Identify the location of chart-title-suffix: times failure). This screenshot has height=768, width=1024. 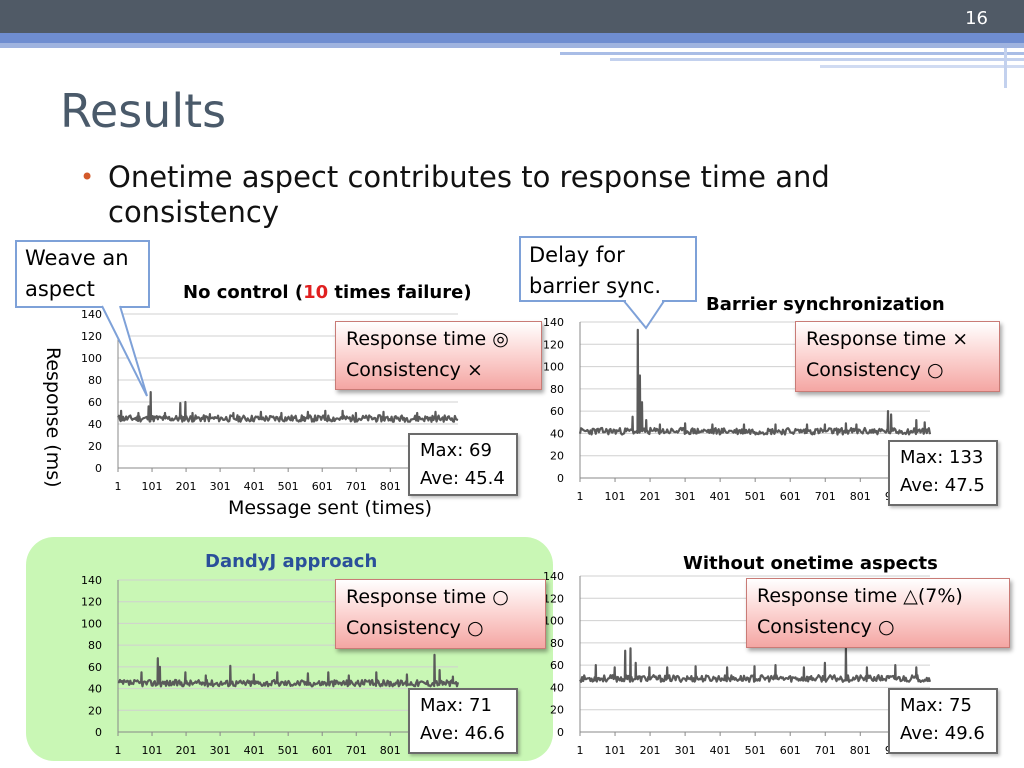
(400, 292).